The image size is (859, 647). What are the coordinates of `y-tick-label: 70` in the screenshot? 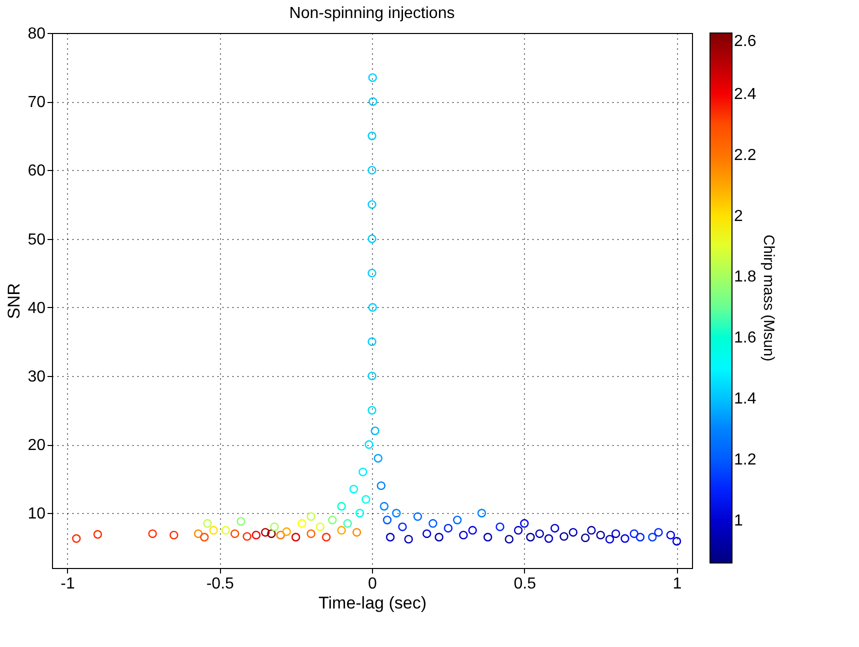 It's located at (37, 103).